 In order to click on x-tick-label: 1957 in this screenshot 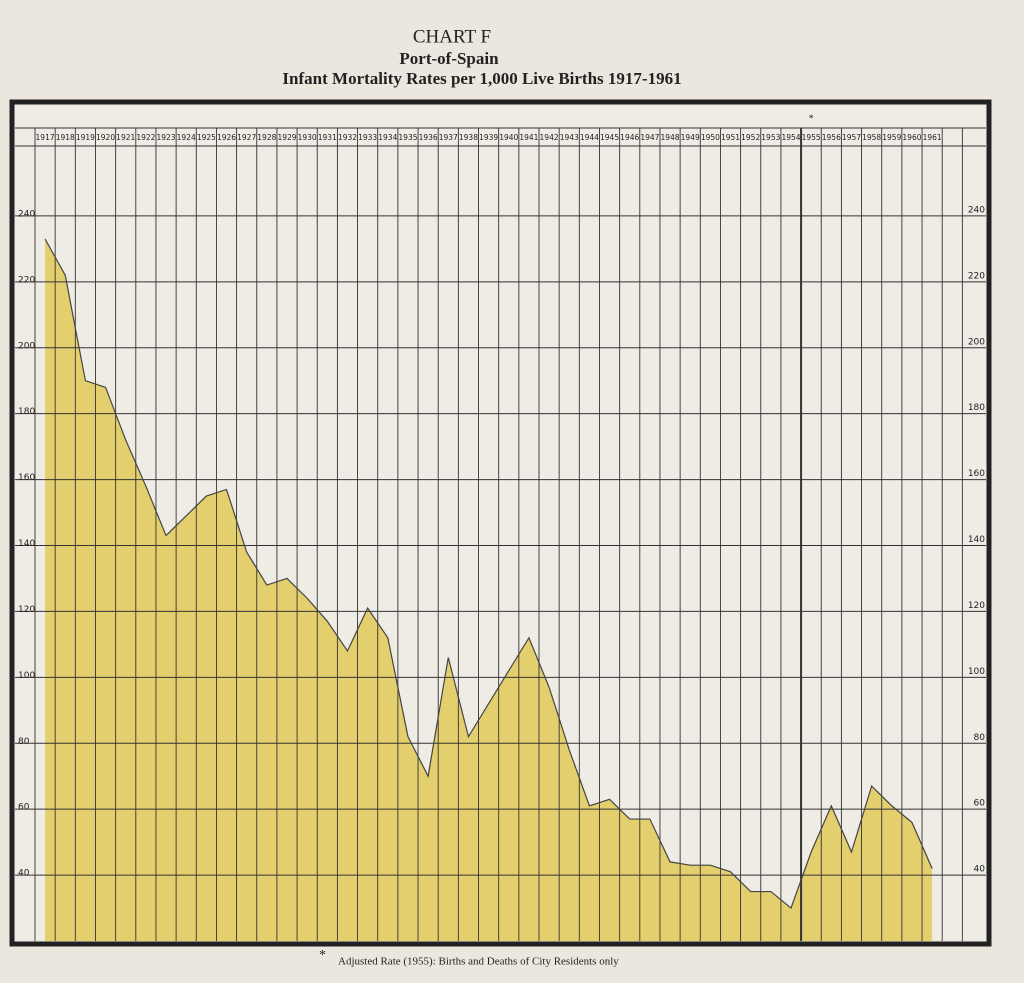, I will do `click(851, 137)`.